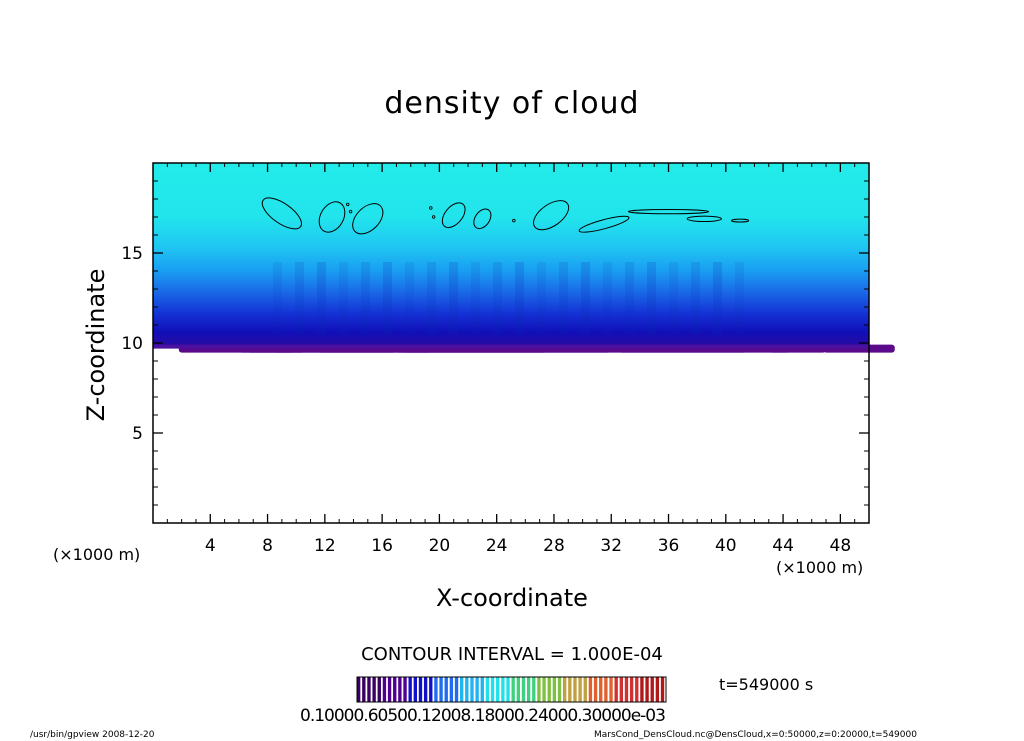 The height and width of the screenshot is (741, 1024). What do you see at coordinates (512, 654) in the screenshot?
I see `contour-interval: CONTOUR INTERVAL = 1.000E-04` at bounding box center [512, 654].